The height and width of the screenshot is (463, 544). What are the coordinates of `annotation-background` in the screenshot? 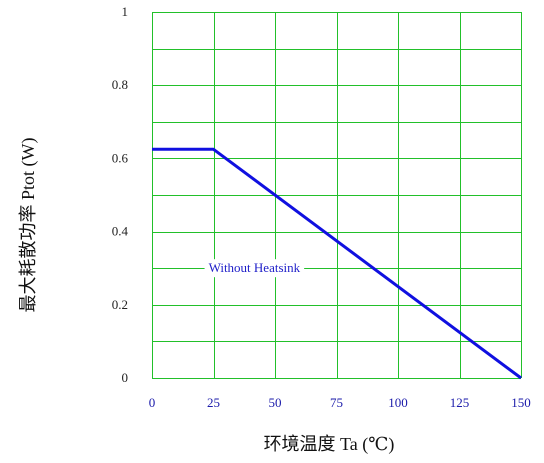 It's located at (254, 268).